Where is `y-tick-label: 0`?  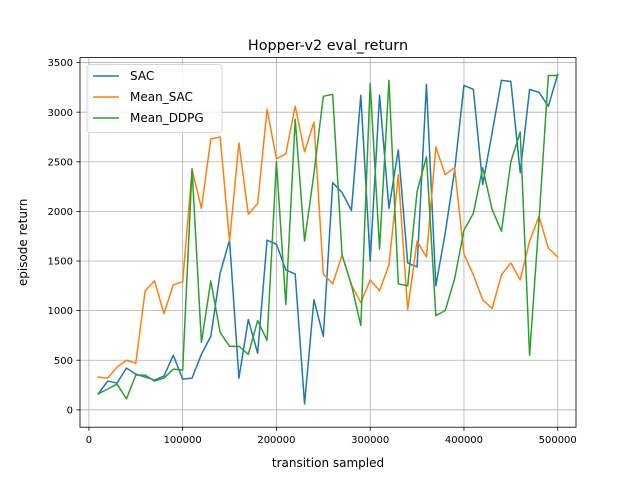
y-tick-label: 0 is located at coordinates (70, 410).